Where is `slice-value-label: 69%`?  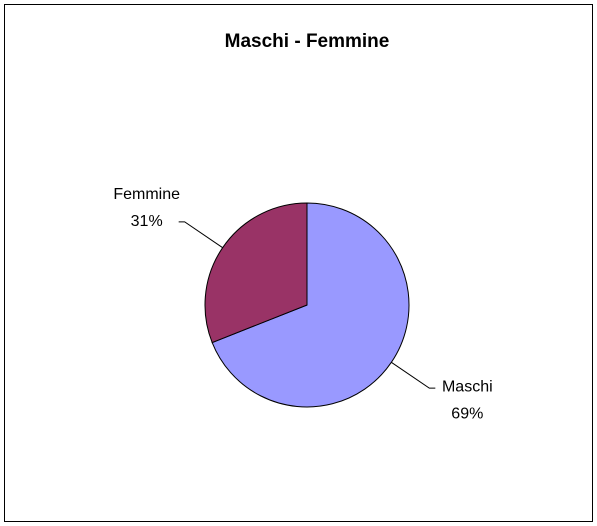
slice-value-label: 69% is located at coordinates (467, 413).